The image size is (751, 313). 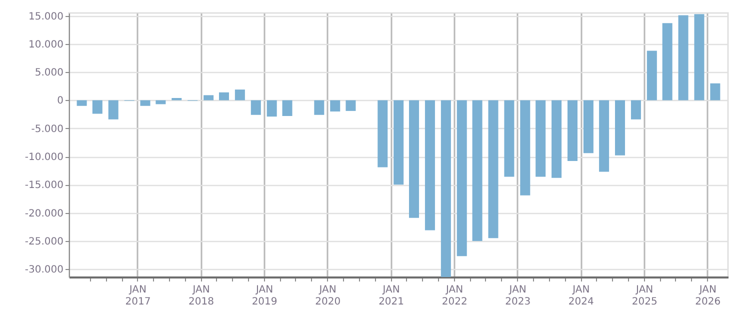 What do you see at coordinates (46, 16) in the screenshot?
I see `y-tick-label: 15.000` at bounding box center [46, 16].